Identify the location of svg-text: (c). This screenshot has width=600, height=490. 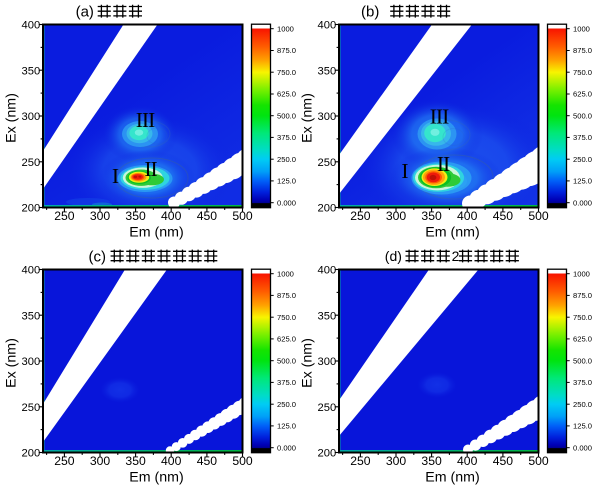
(98, 256).